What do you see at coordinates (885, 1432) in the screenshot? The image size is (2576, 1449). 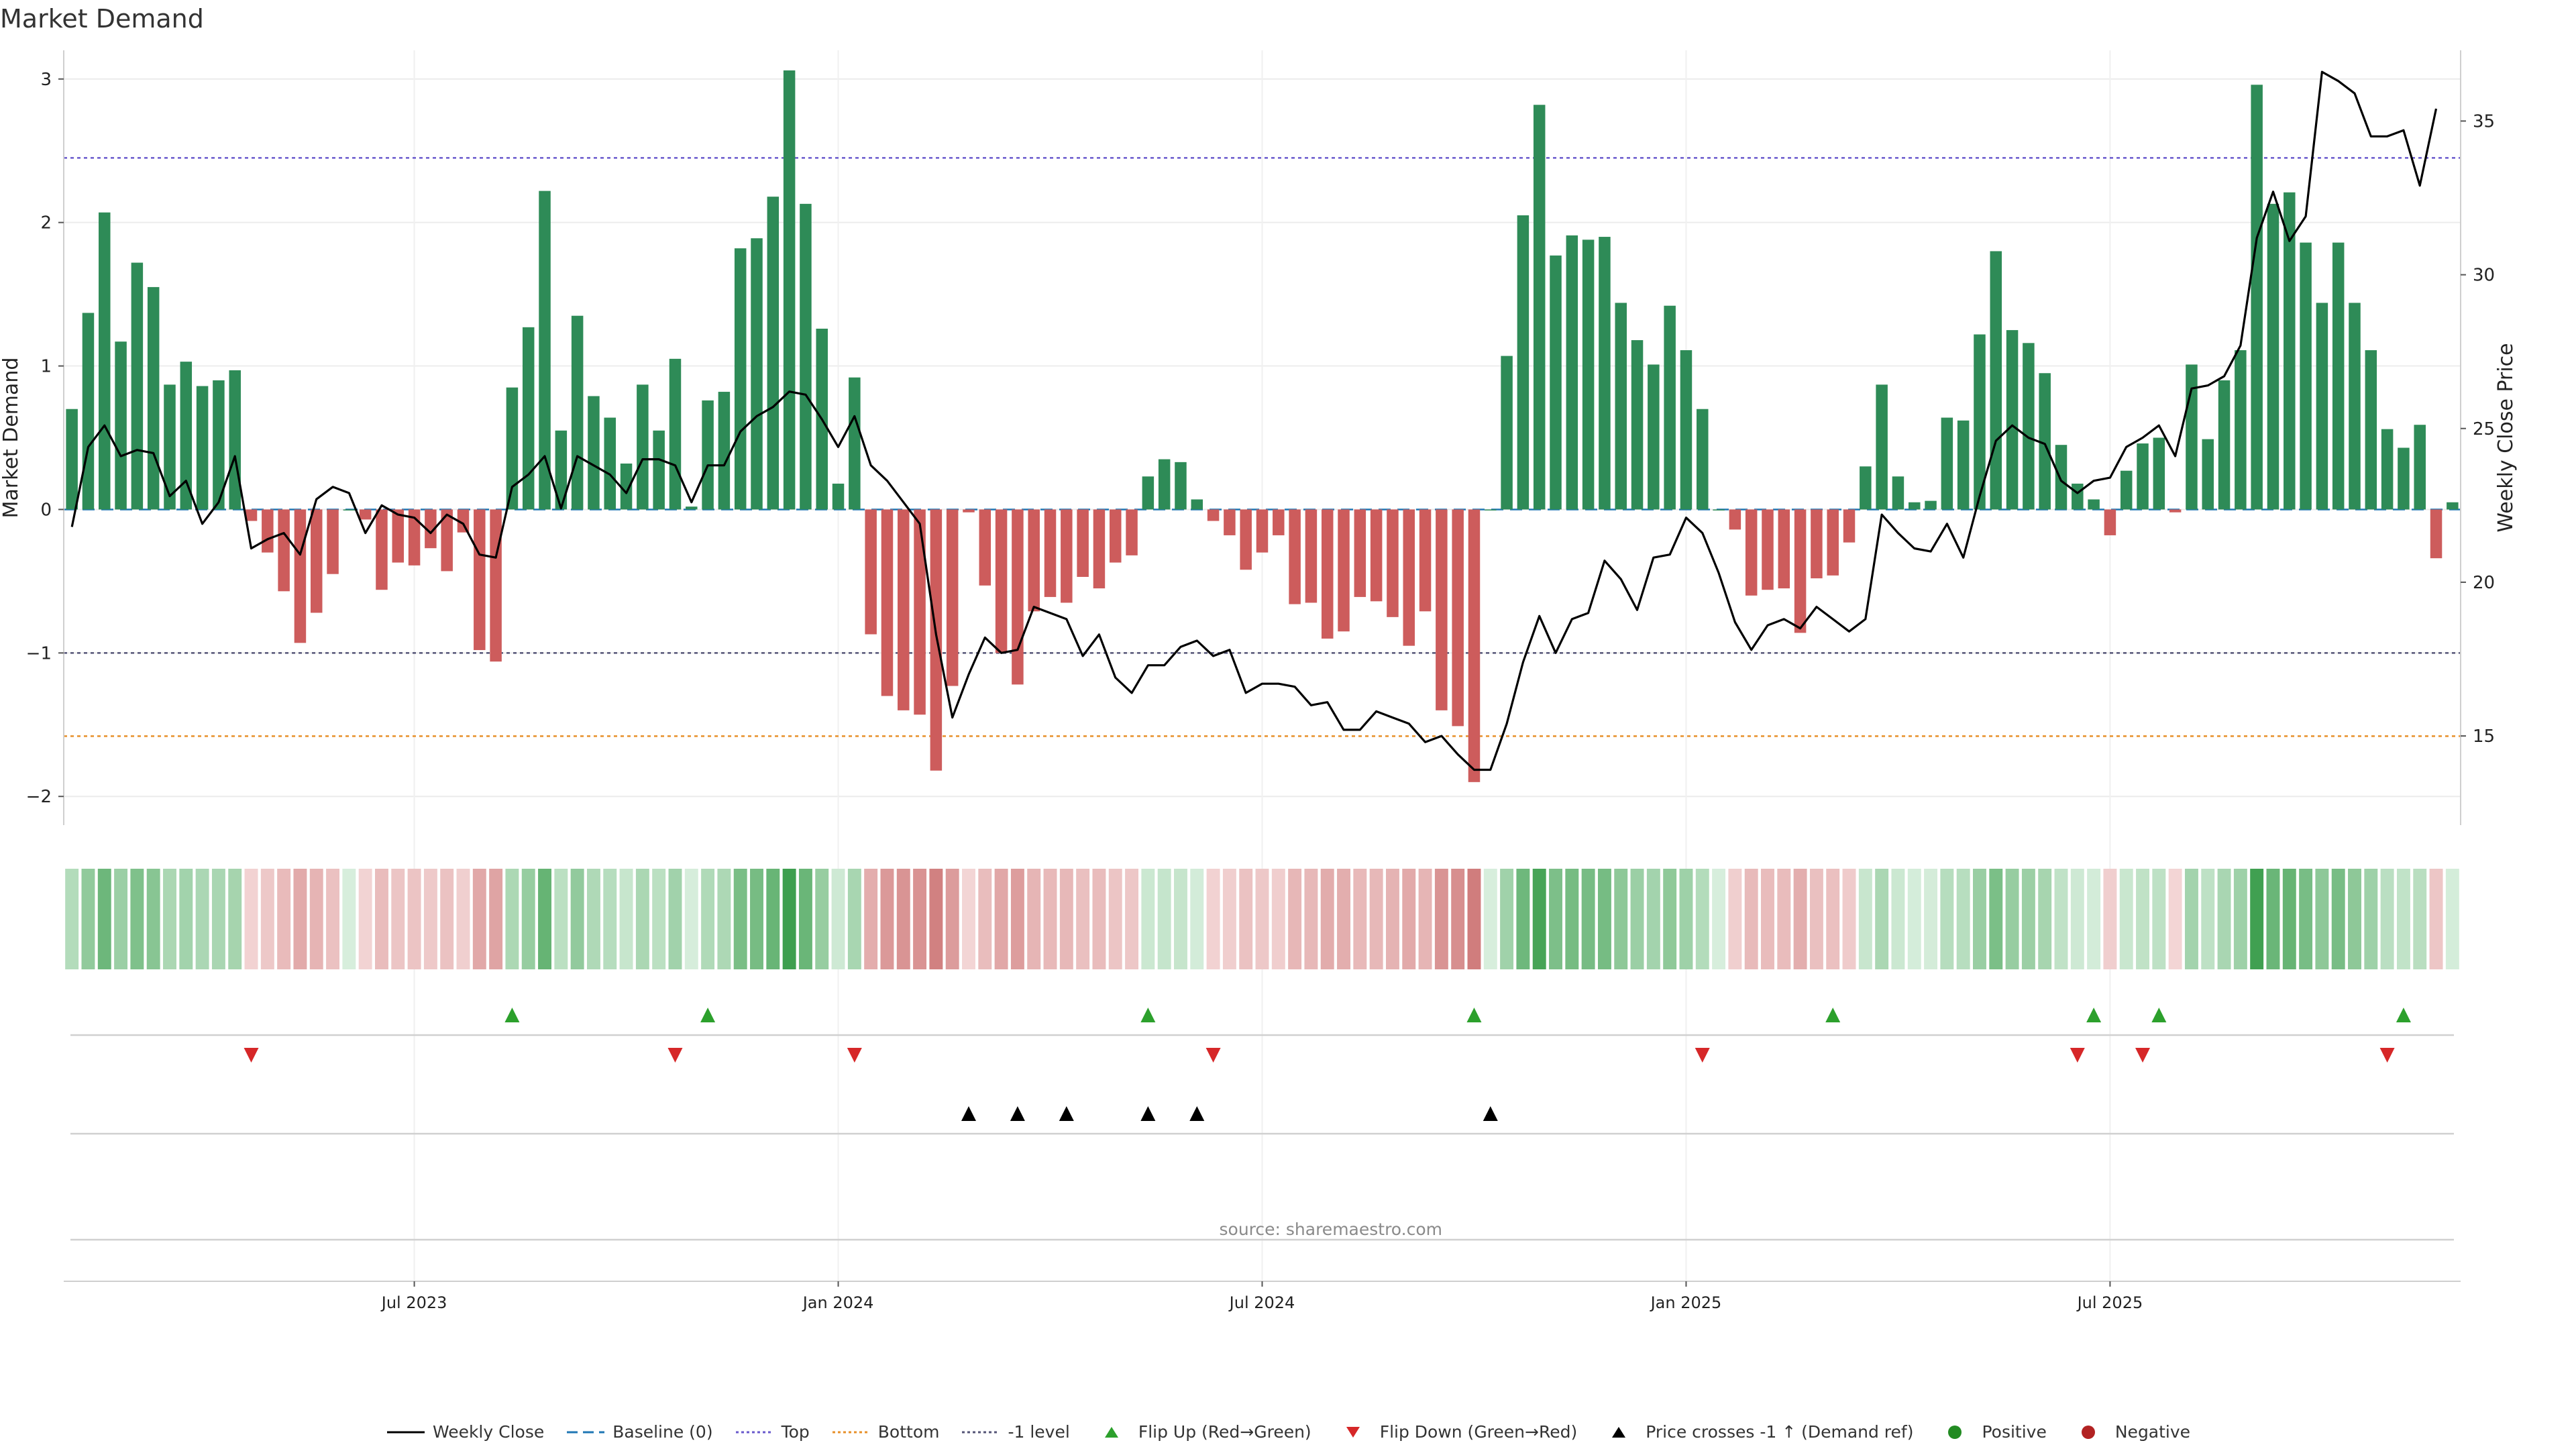 I see `legend-item: Bottom` at bounding box center [885, 1432].